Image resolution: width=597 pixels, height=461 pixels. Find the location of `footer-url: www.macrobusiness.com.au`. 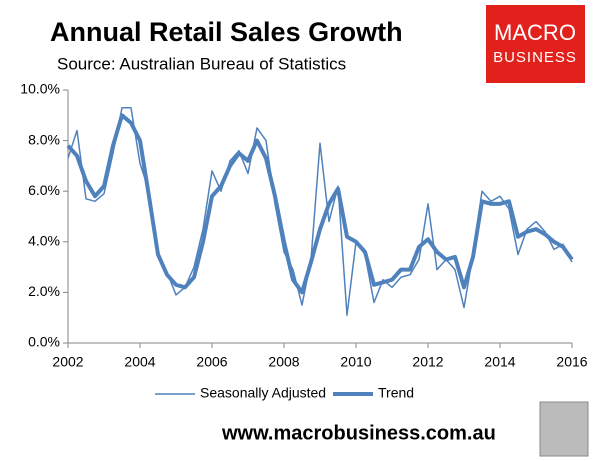

footer-url: www.macrobusiness.com.au is located at coordinates (358, 433).